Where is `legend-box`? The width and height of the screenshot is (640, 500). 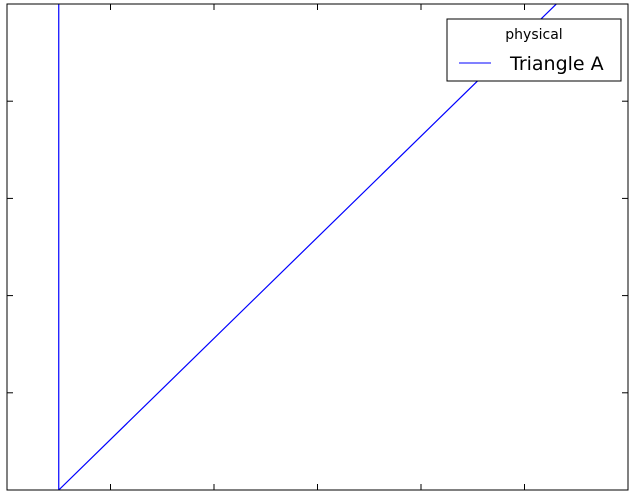
legend-box is located at coordinates (534, 50).